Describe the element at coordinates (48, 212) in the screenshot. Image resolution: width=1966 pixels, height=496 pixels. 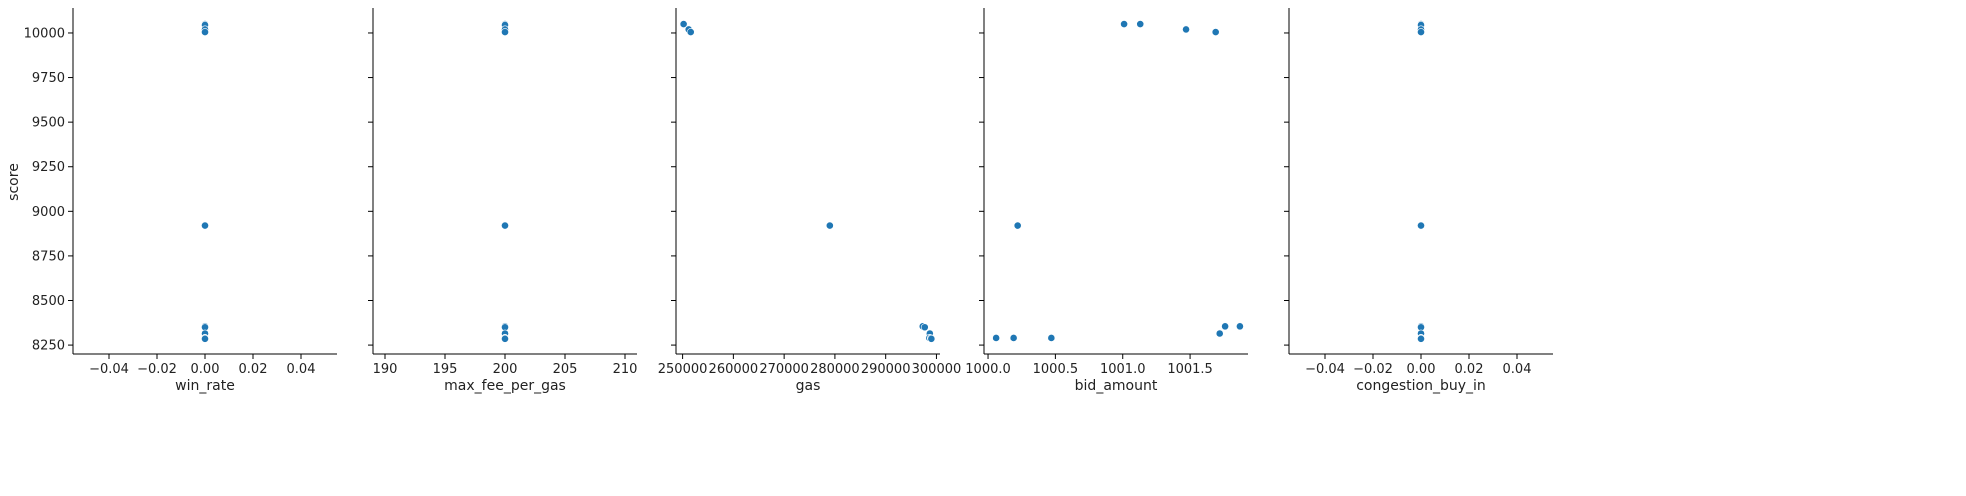
I see `y-tick-label: 9000` at that location.